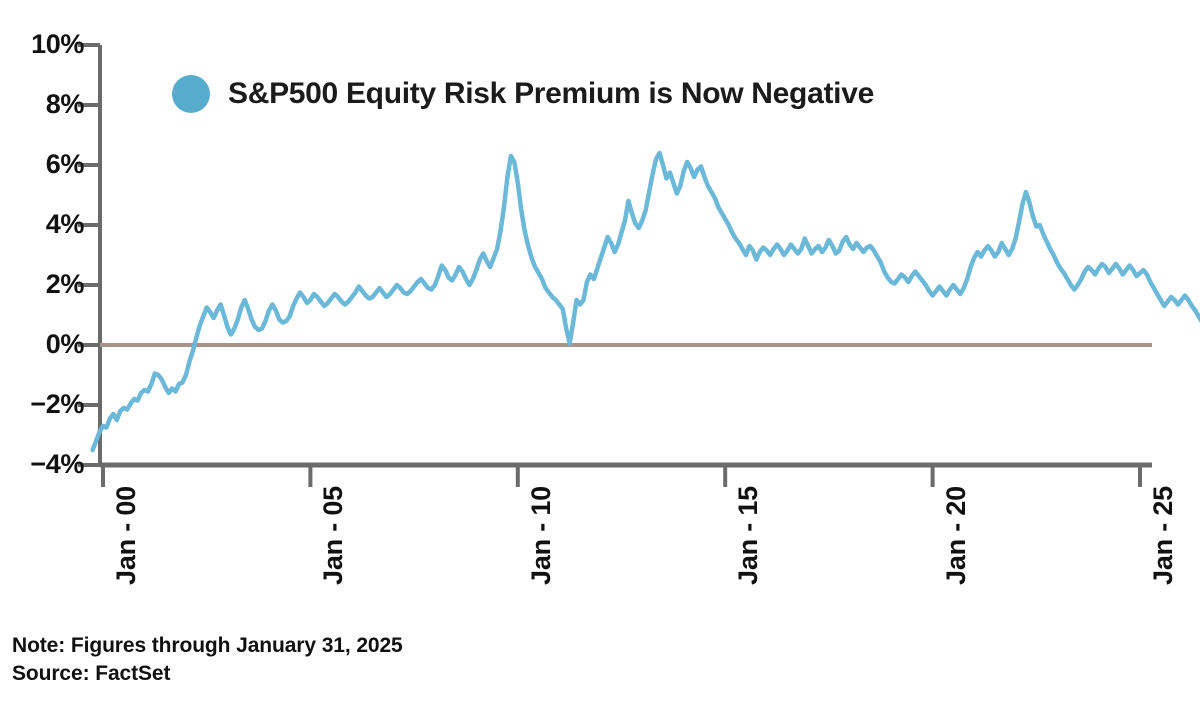 This screenshot has width=1200, height=720. Describe the element at coordinates (57, 404) in the screenshot. I see `y-axis-tick-label: −2%` at that location.